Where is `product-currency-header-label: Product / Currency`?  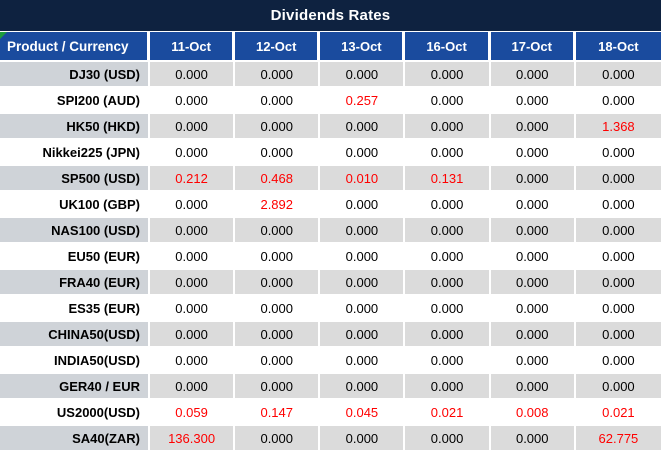 product-currency-header-label: Product / Currency is located at coordinates (68, 46).